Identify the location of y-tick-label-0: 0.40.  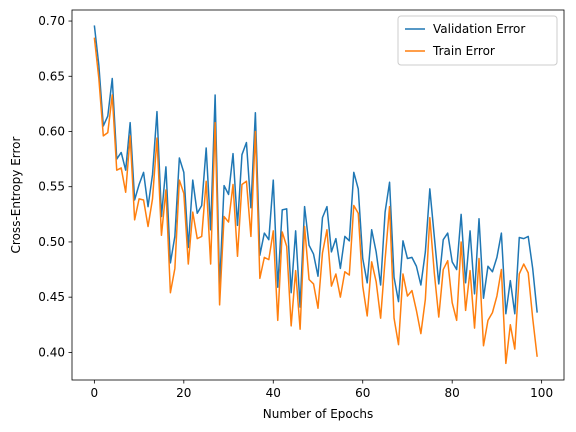
(51, 352).